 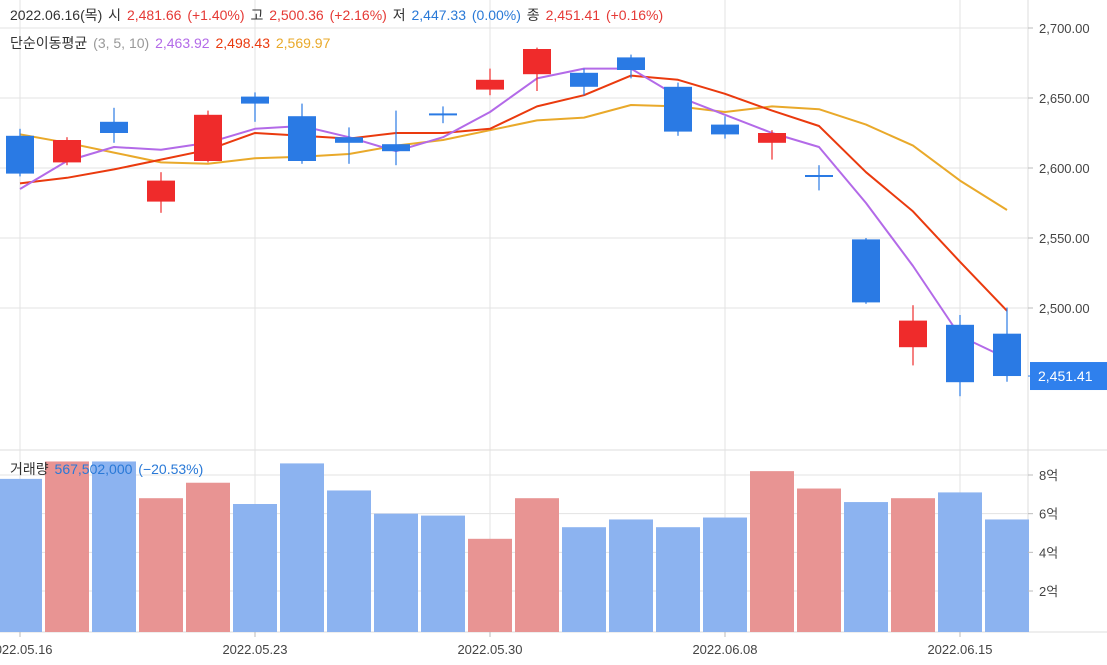 I want to click on last-price-label: 2,451.41, so click(x=1065, y=376).